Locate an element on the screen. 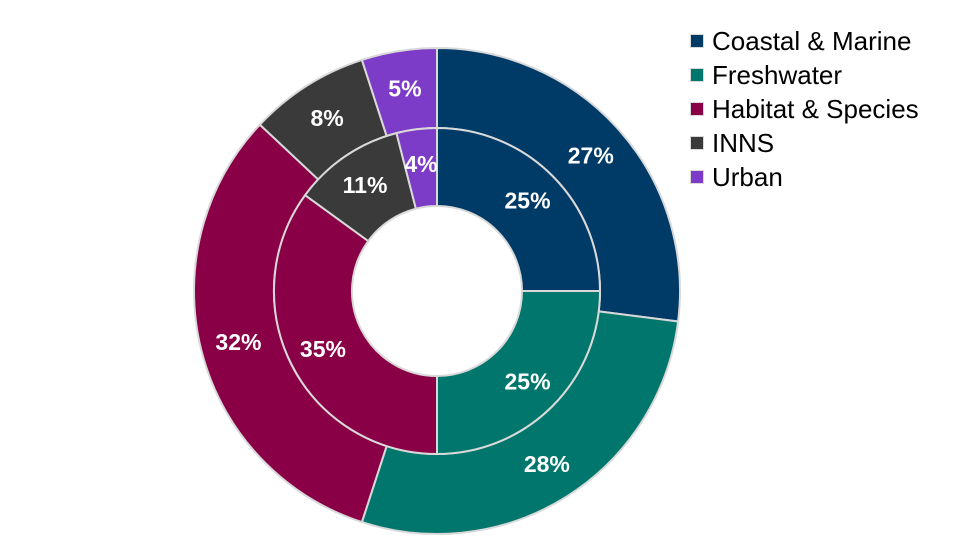 The width and height of the screenshot is (968, 553). inner-label-freshwater: 25% is located at coordinates (527, 382).